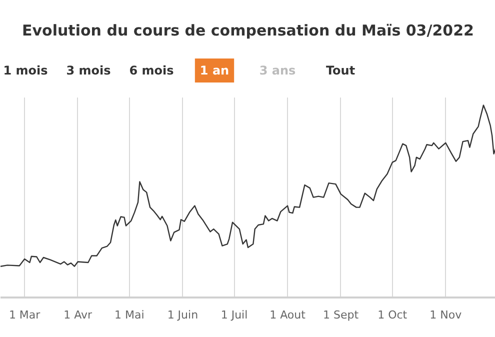 Image resolution: width=495 pixels, height=337 pixels. Describe the element at coordinates (182, 315) in the screenshot. I see `x-tick-label: 1 Juin` at that location.